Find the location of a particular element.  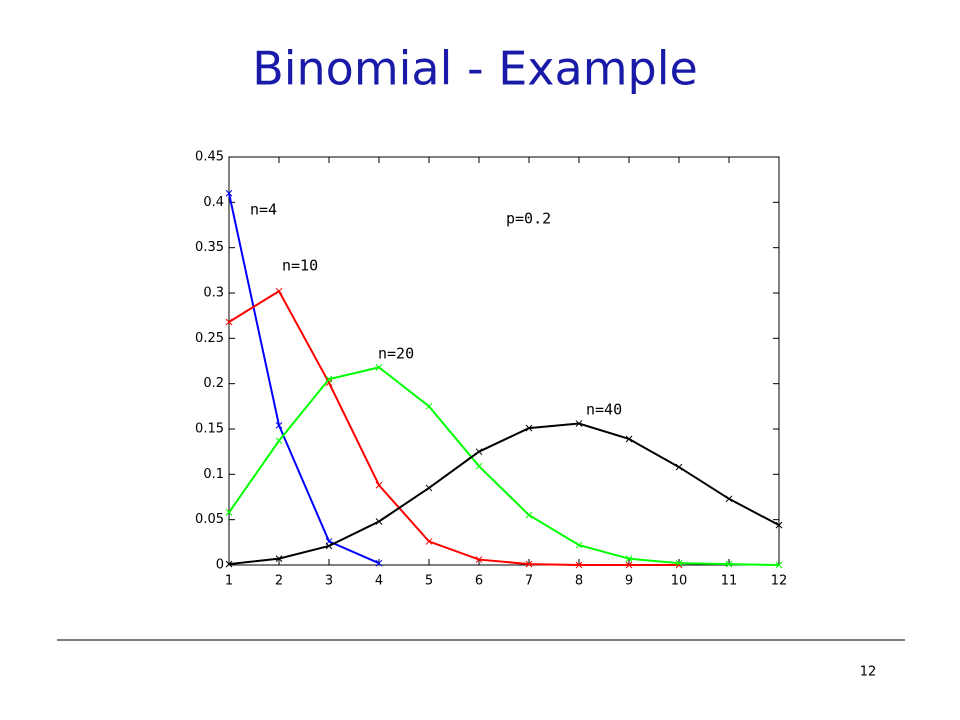

x-tick-label: 10 is located at coordinates (679, 581).